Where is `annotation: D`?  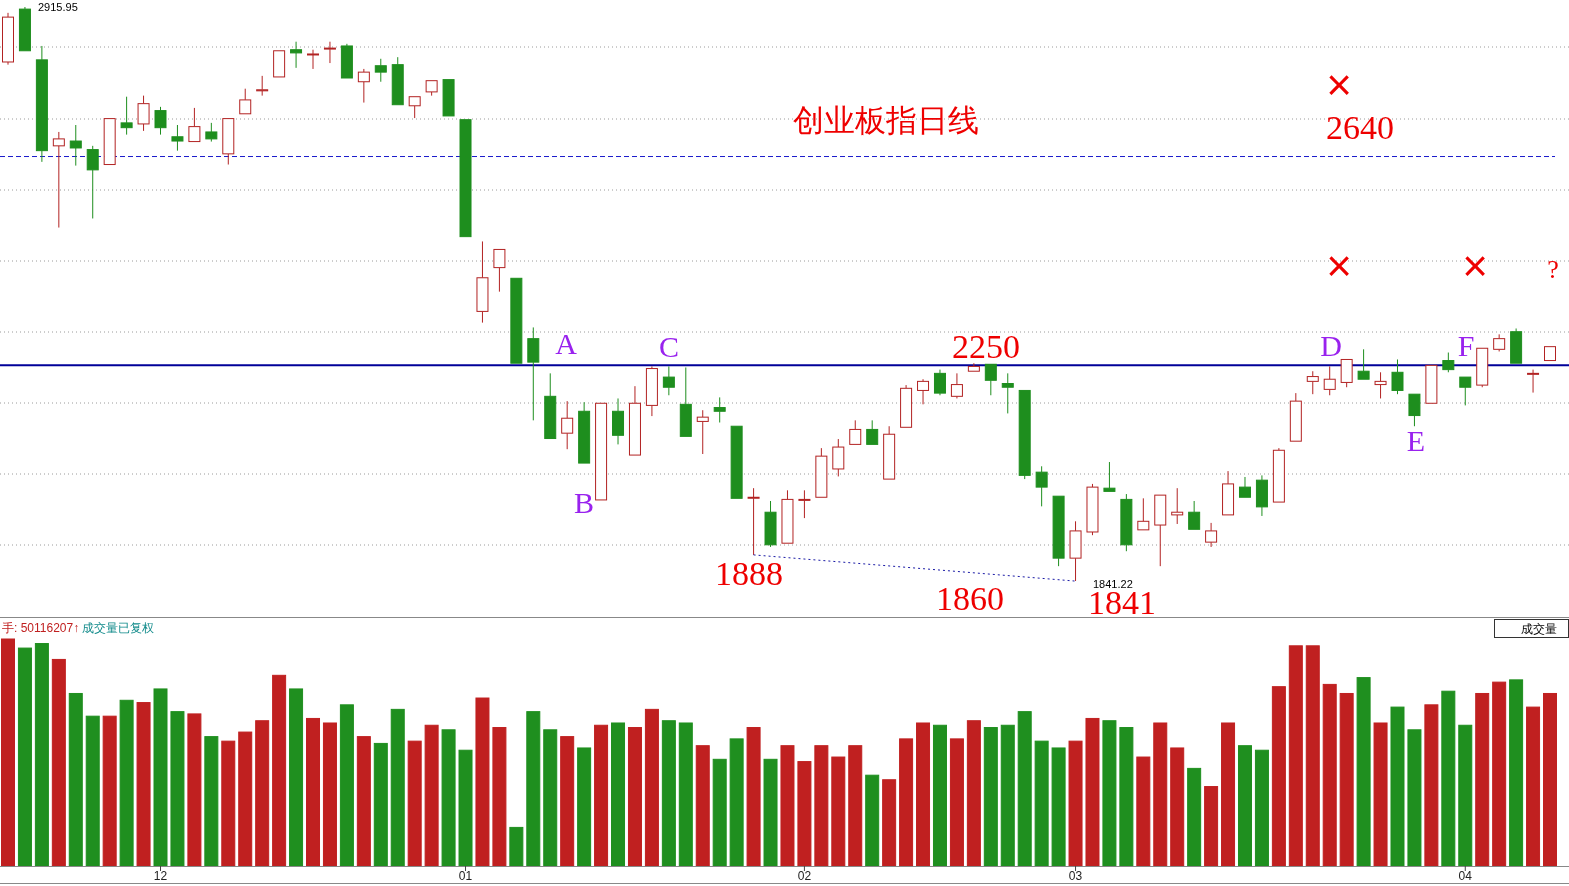
annotation: D is located at coordinates (1331, 345).